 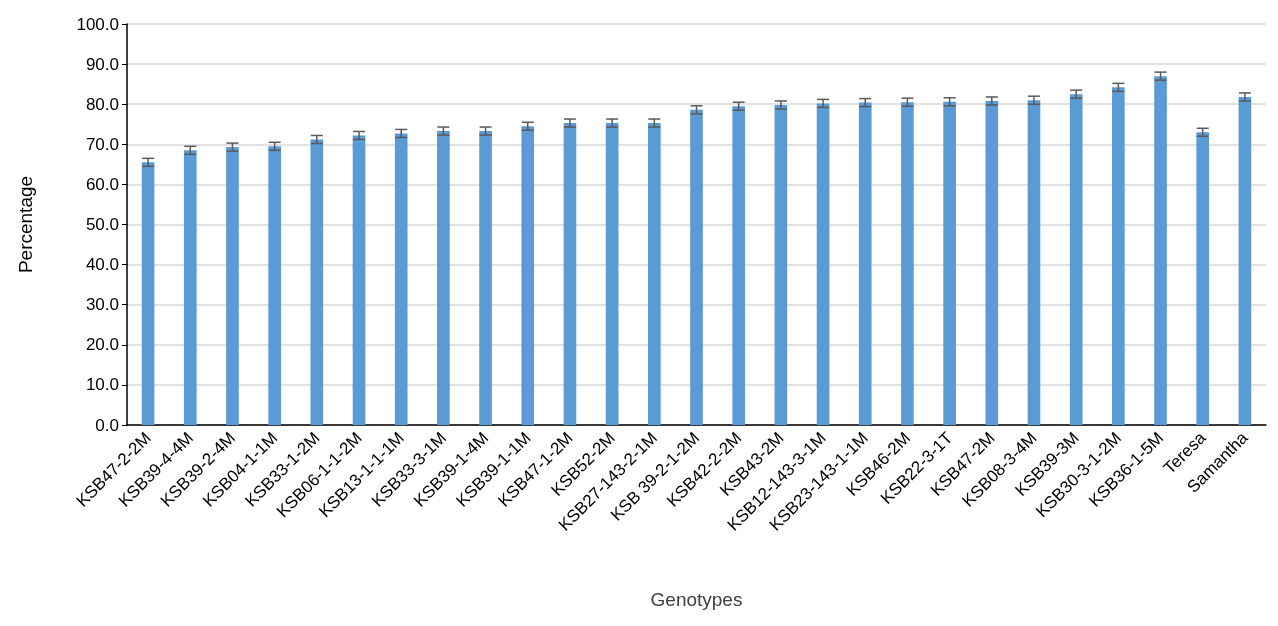 I want to click on y-tick-label: 80.0, so click(x=102, y=104).